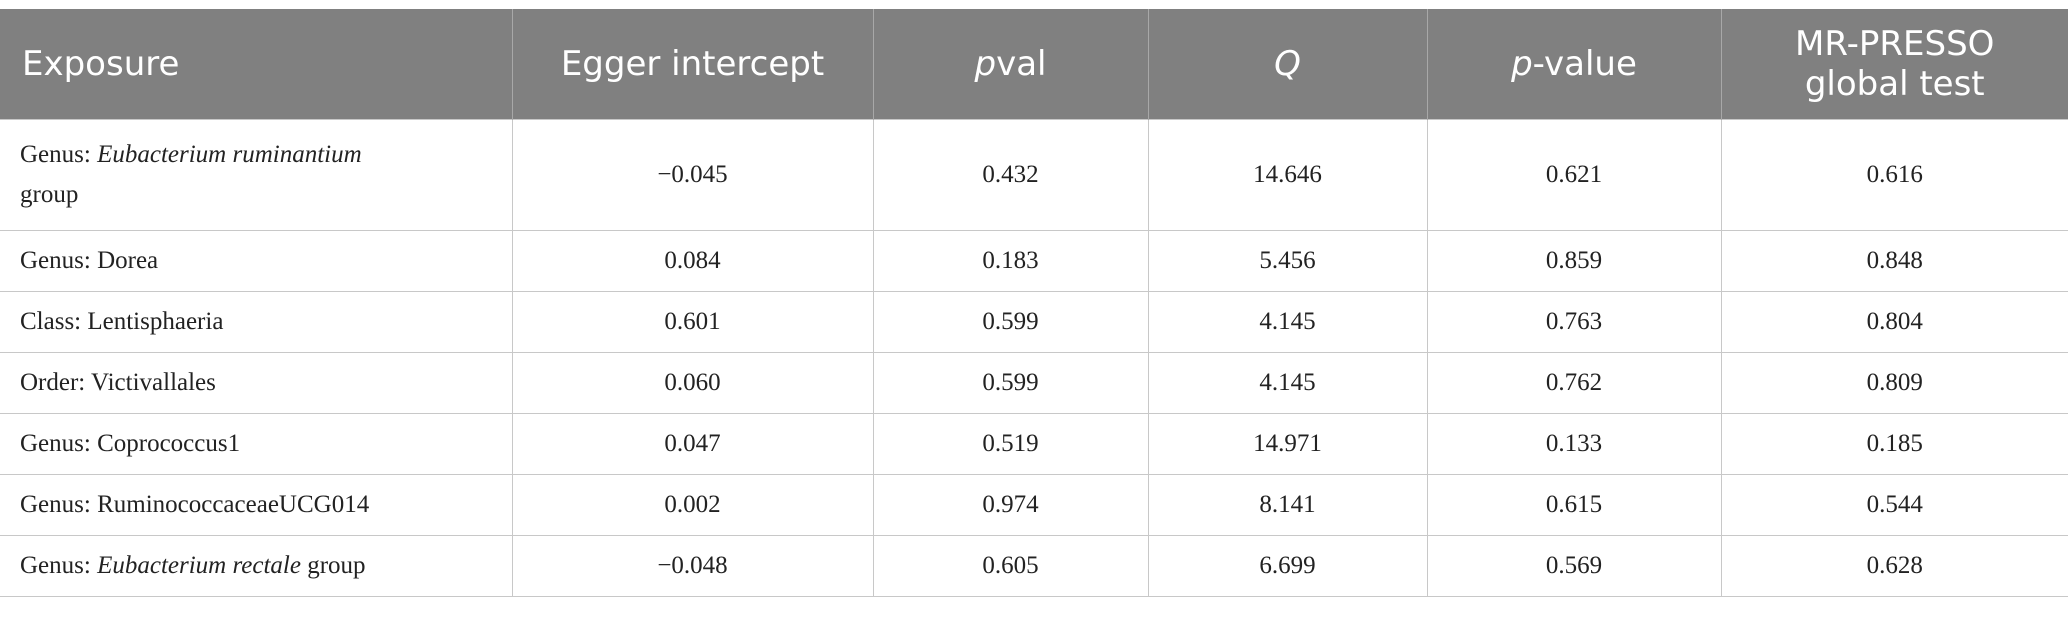 The image size is (2068, 617). I want to click on value-cell: 14.646, so click(1287, 175).